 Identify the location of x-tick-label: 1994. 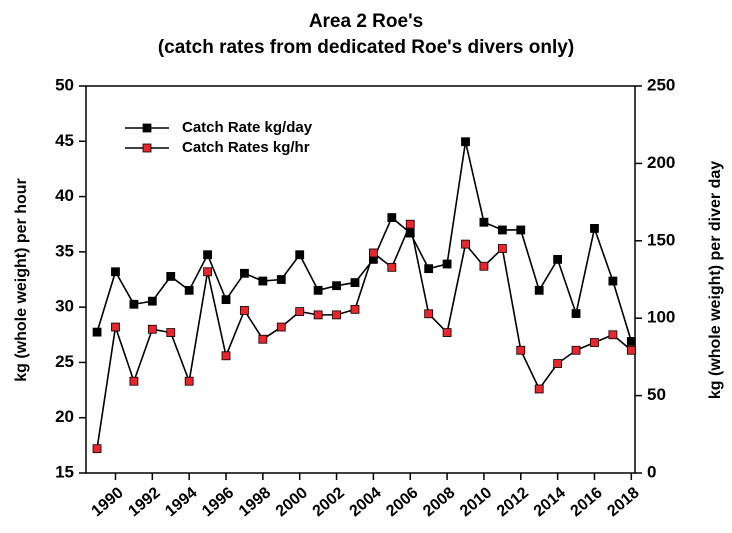
(181, 502).